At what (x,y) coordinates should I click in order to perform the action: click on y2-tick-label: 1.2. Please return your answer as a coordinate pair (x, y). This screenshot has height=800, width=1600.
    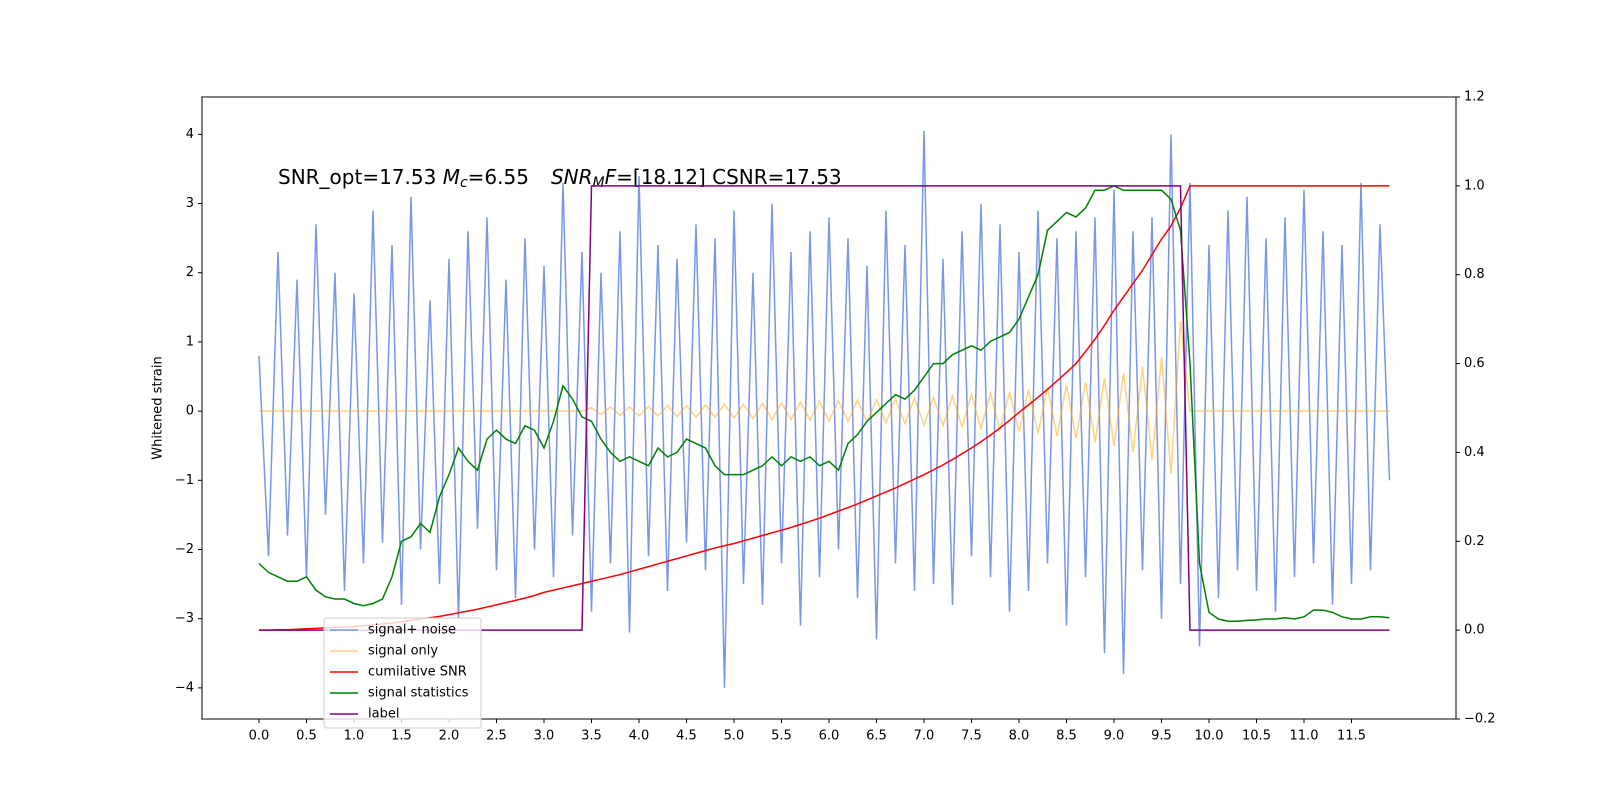
    Looking at the image, I should click on (1474, 97).